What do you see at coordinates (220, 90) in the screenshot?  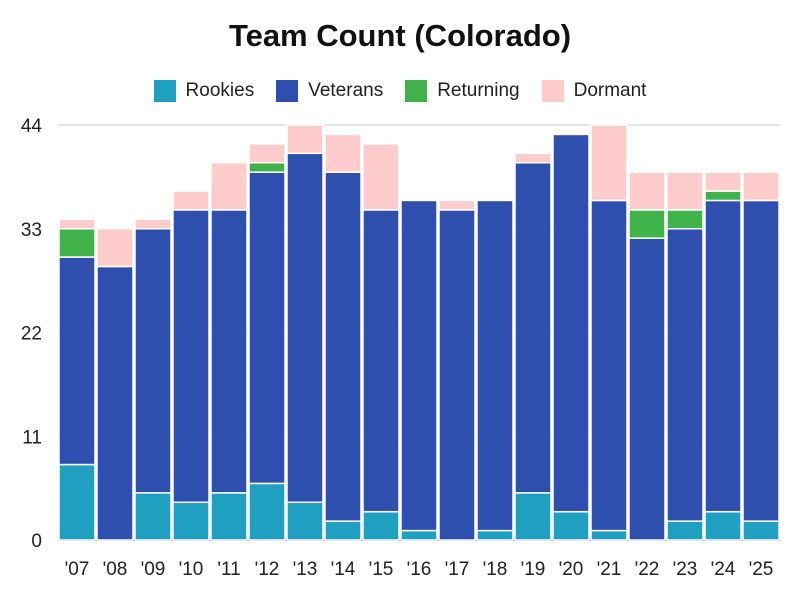 I see `legend-label: Rookies` at bounding box center [220, 90].